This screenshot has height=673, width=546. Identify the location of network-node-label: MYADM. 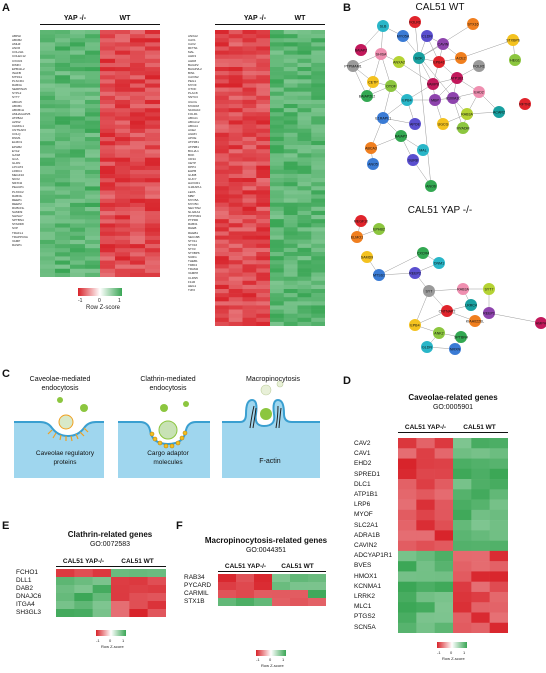
(462, 129).